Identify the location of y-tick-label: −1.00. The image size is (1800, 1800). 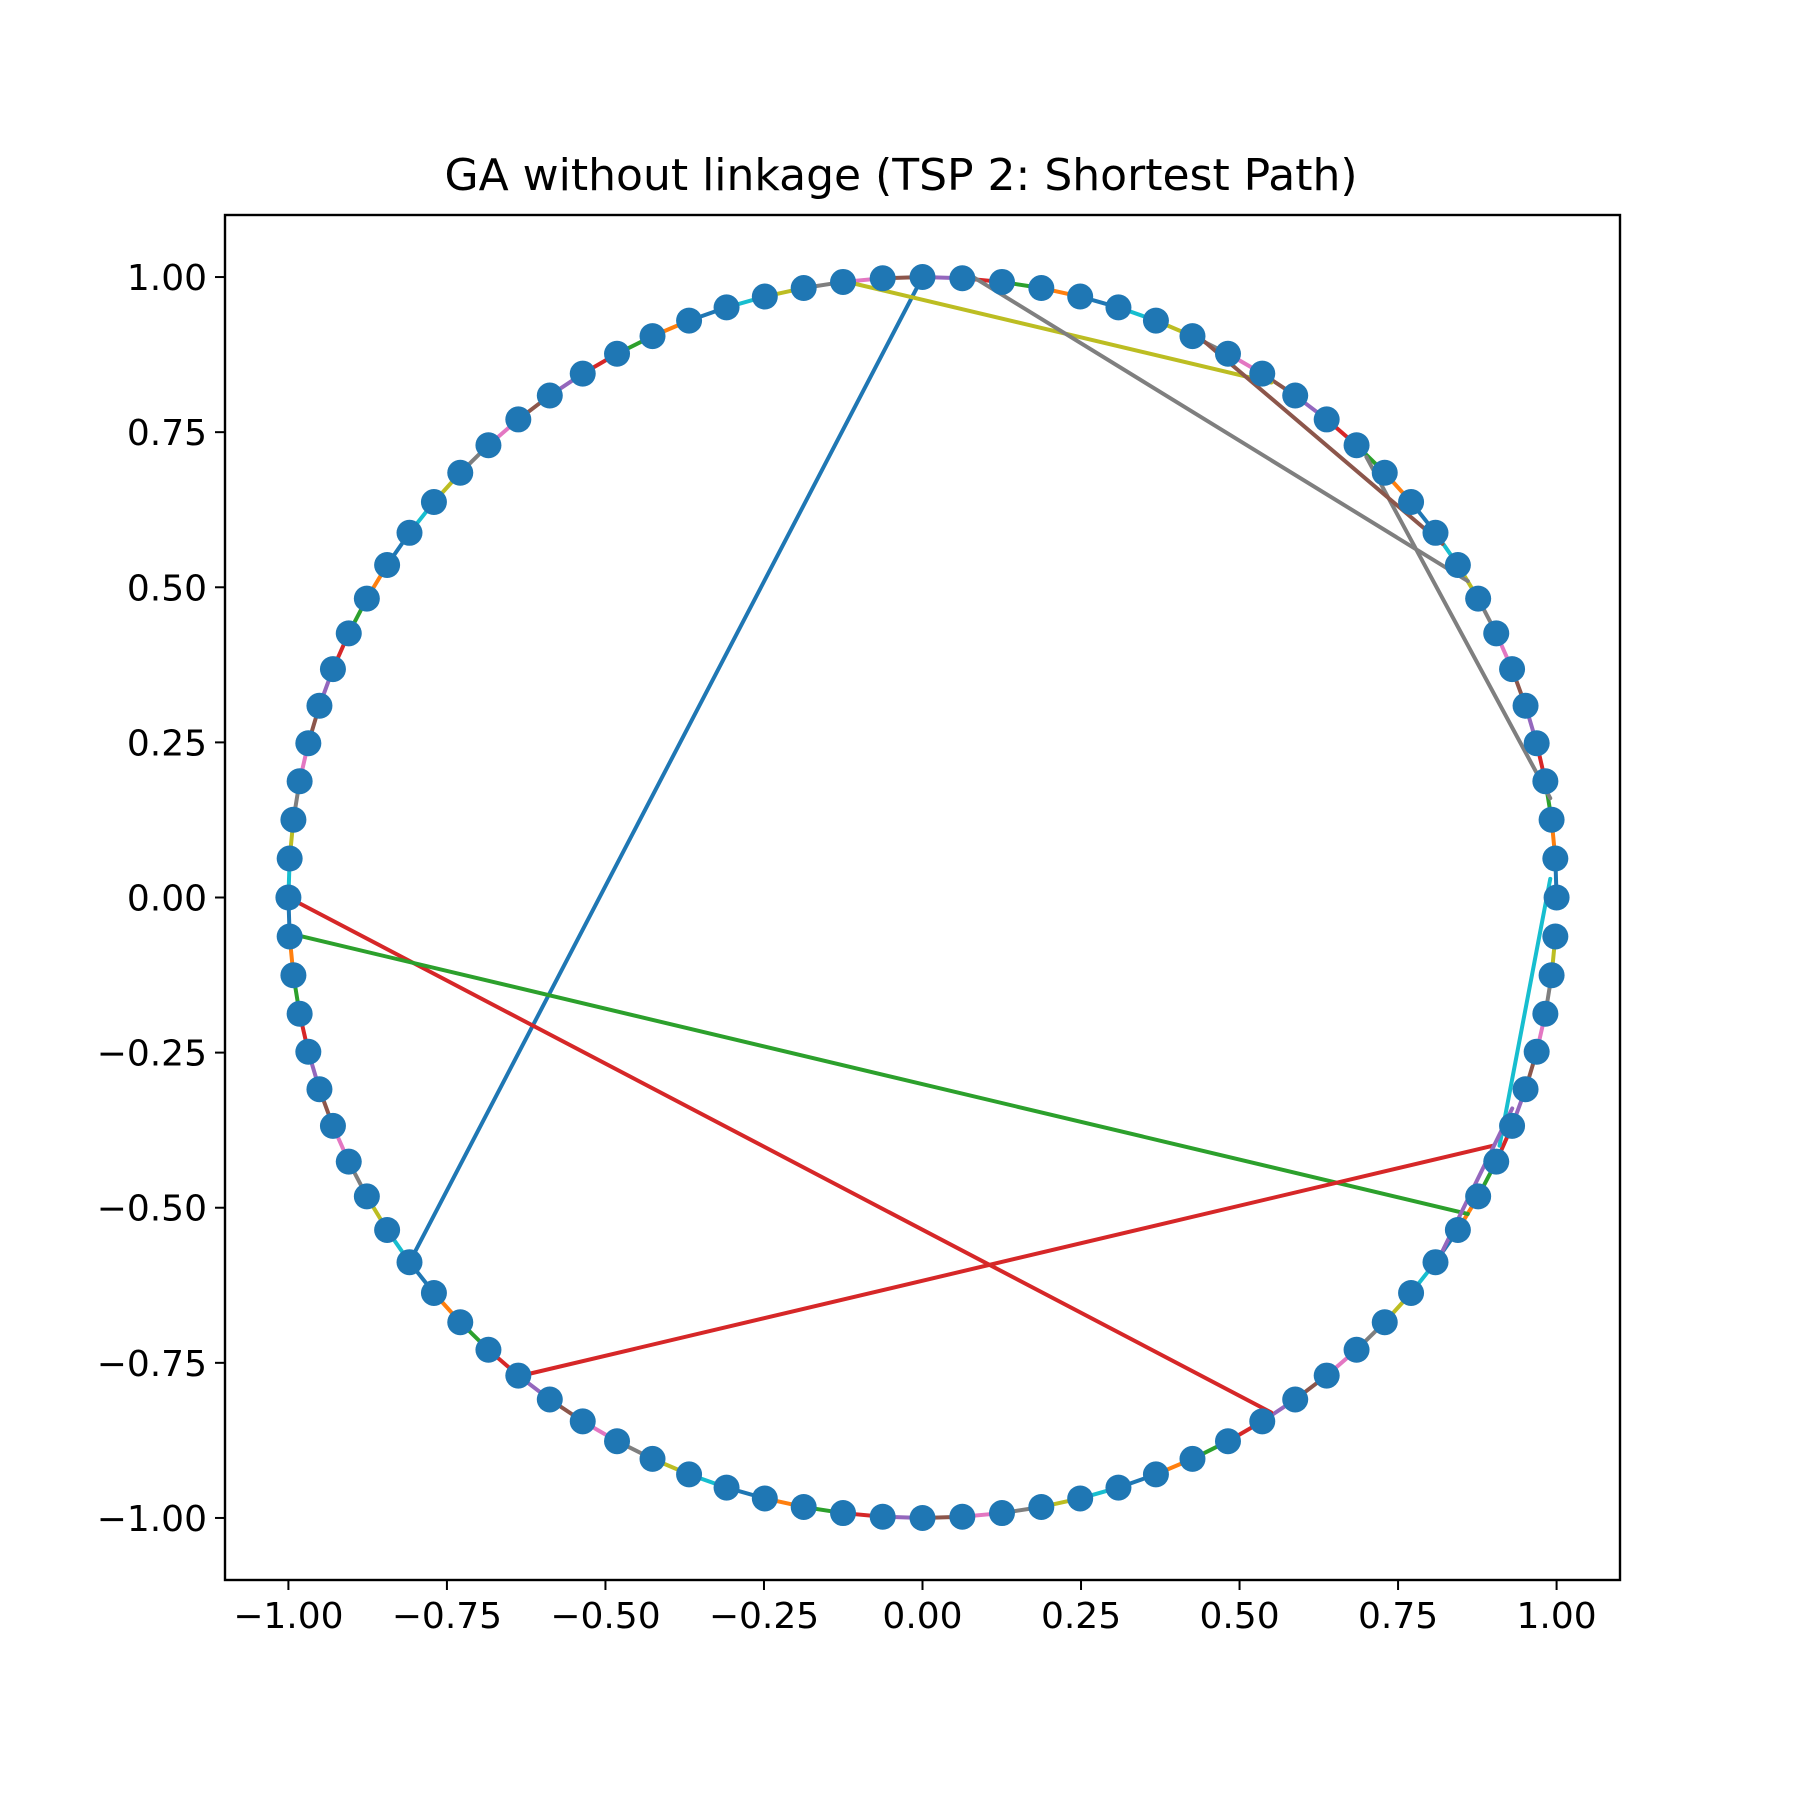
(152, 1519).